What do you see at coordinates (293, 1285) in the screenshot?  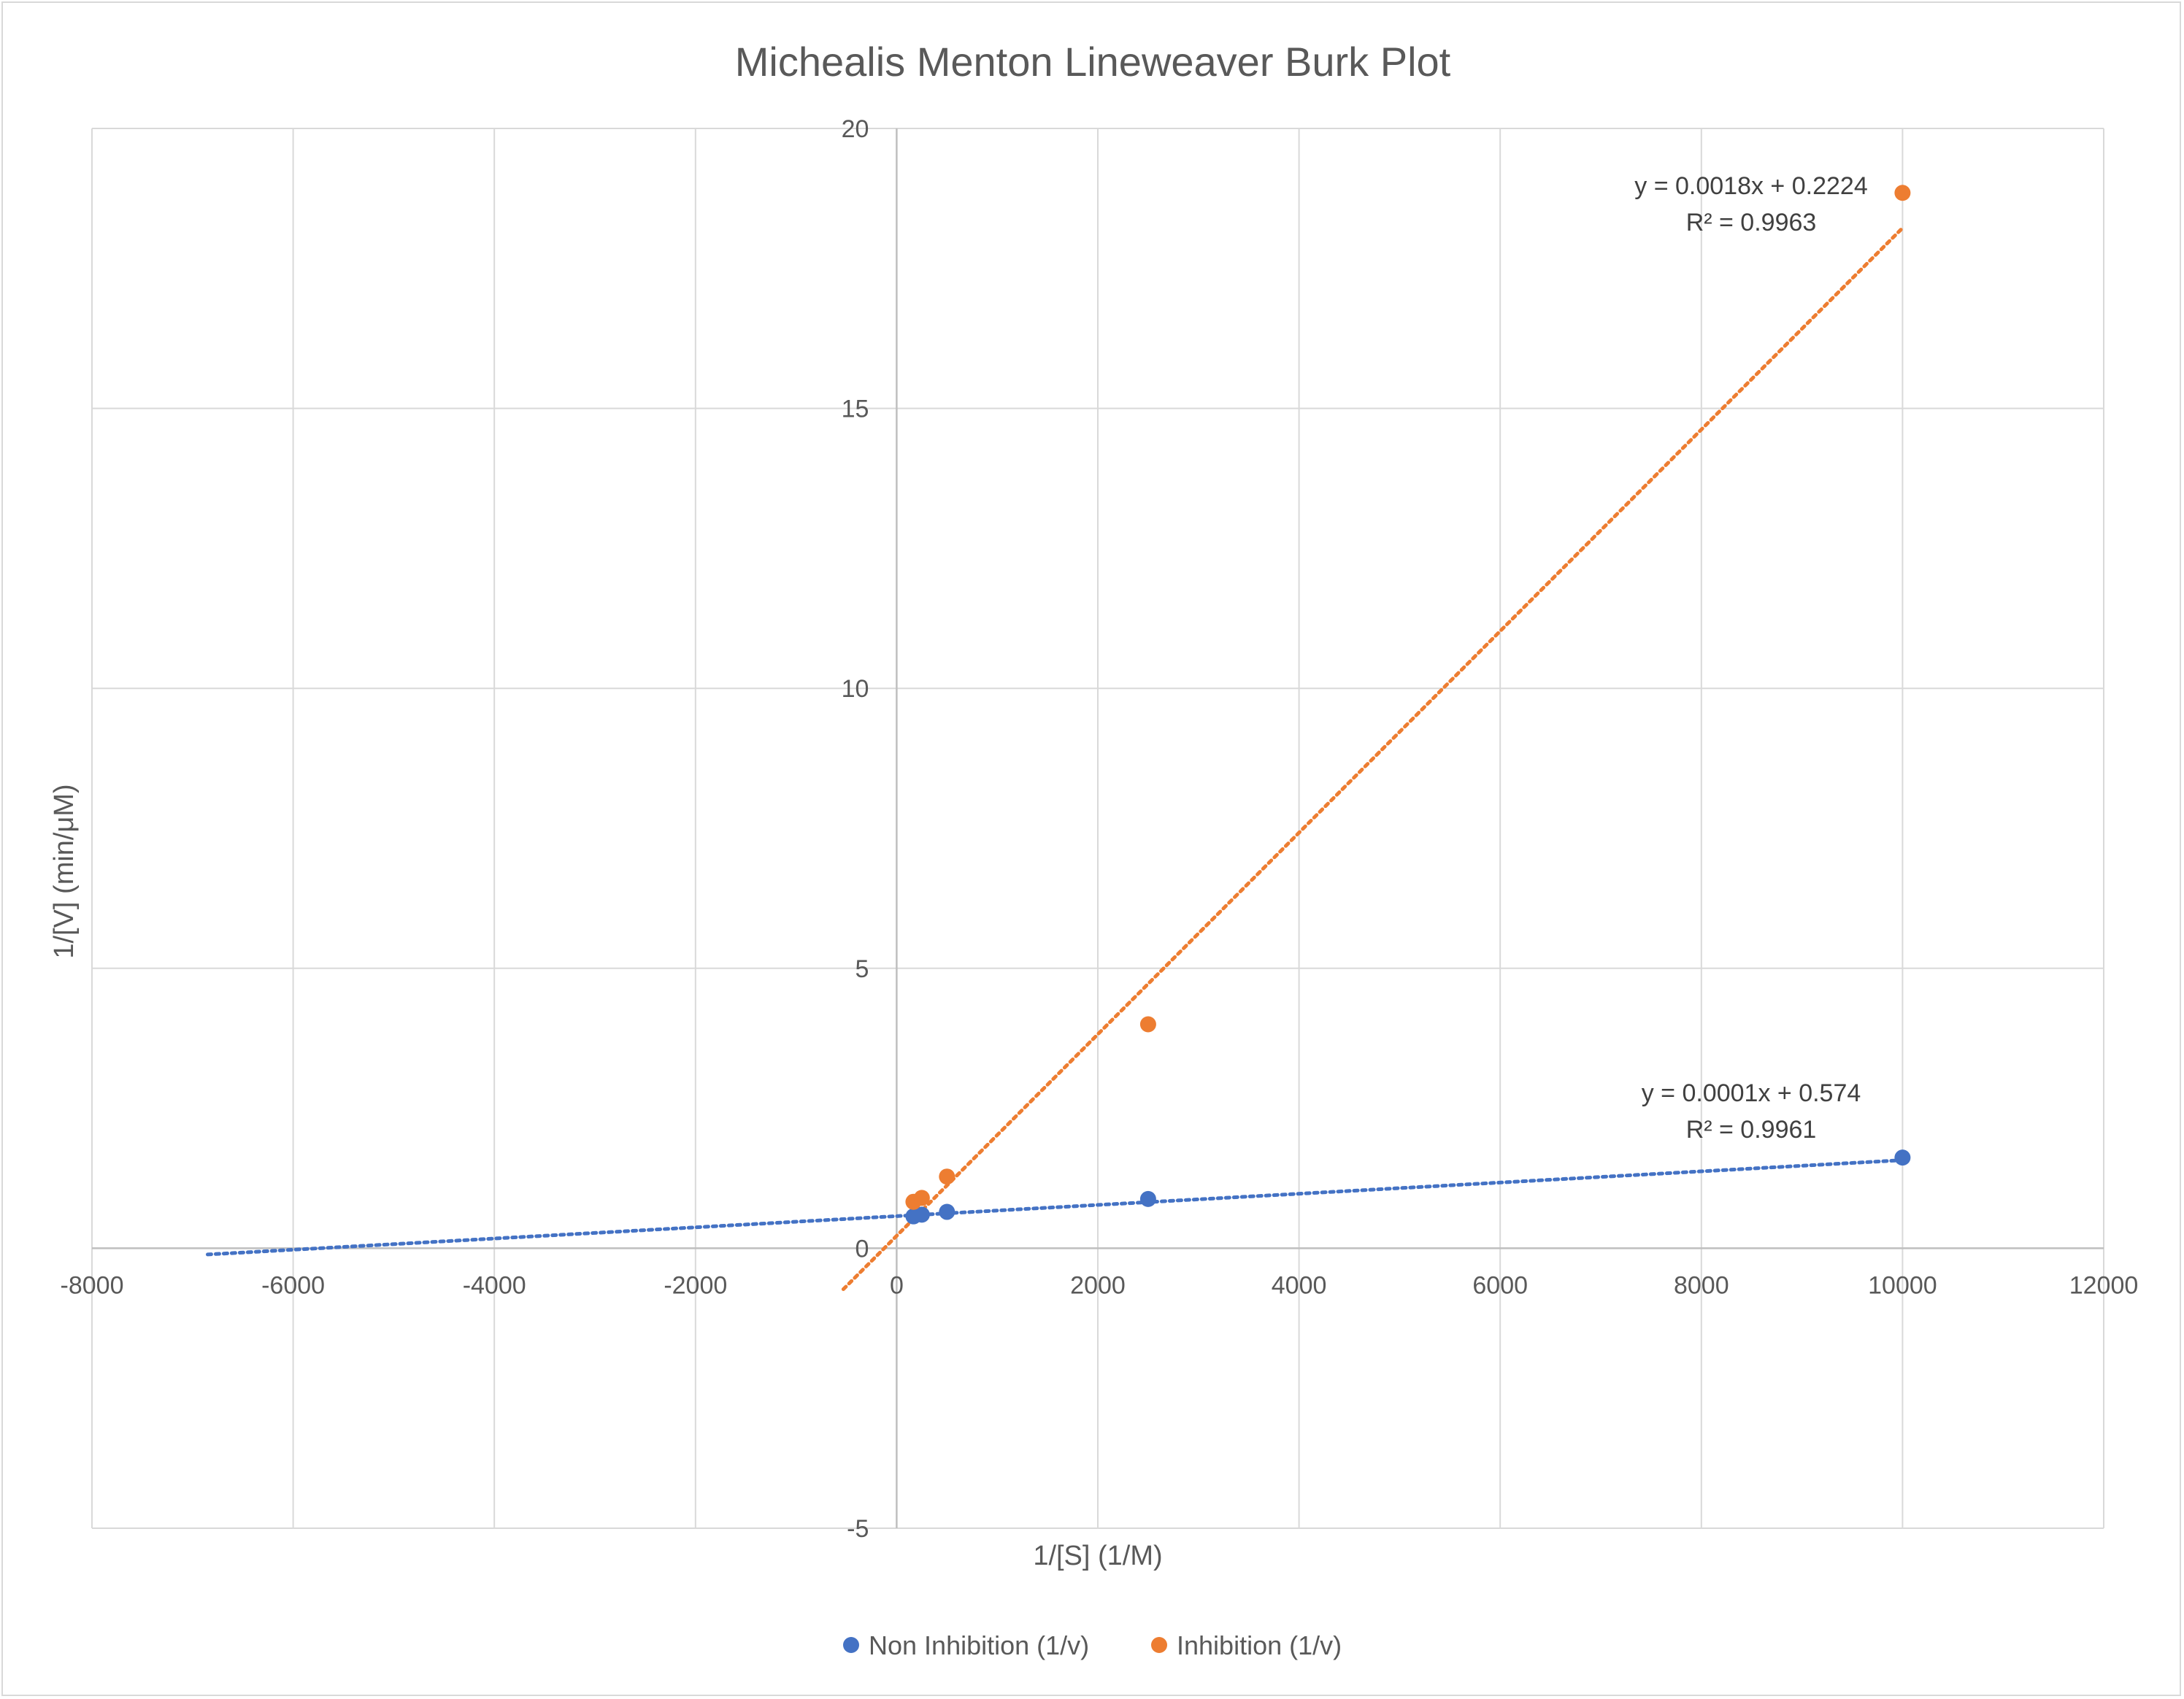 I see `x-tick-label: -6000` at bounding box center [293, 1285].